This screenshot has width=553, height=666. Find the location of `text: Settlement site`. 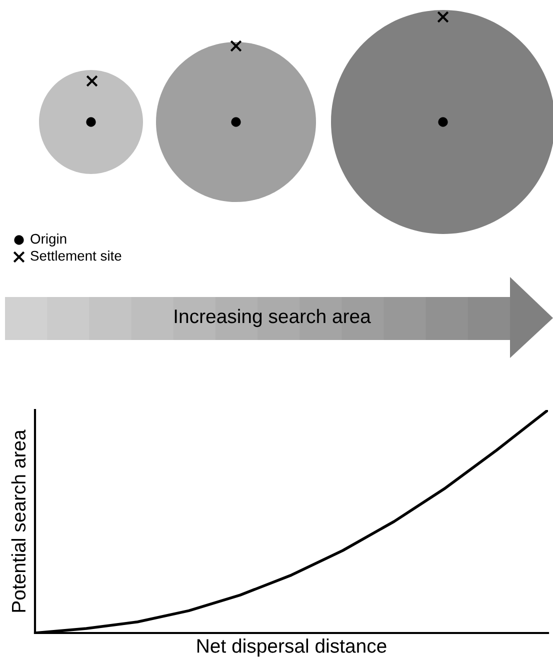

text: Settlement site is located at coordinates (76, 255).